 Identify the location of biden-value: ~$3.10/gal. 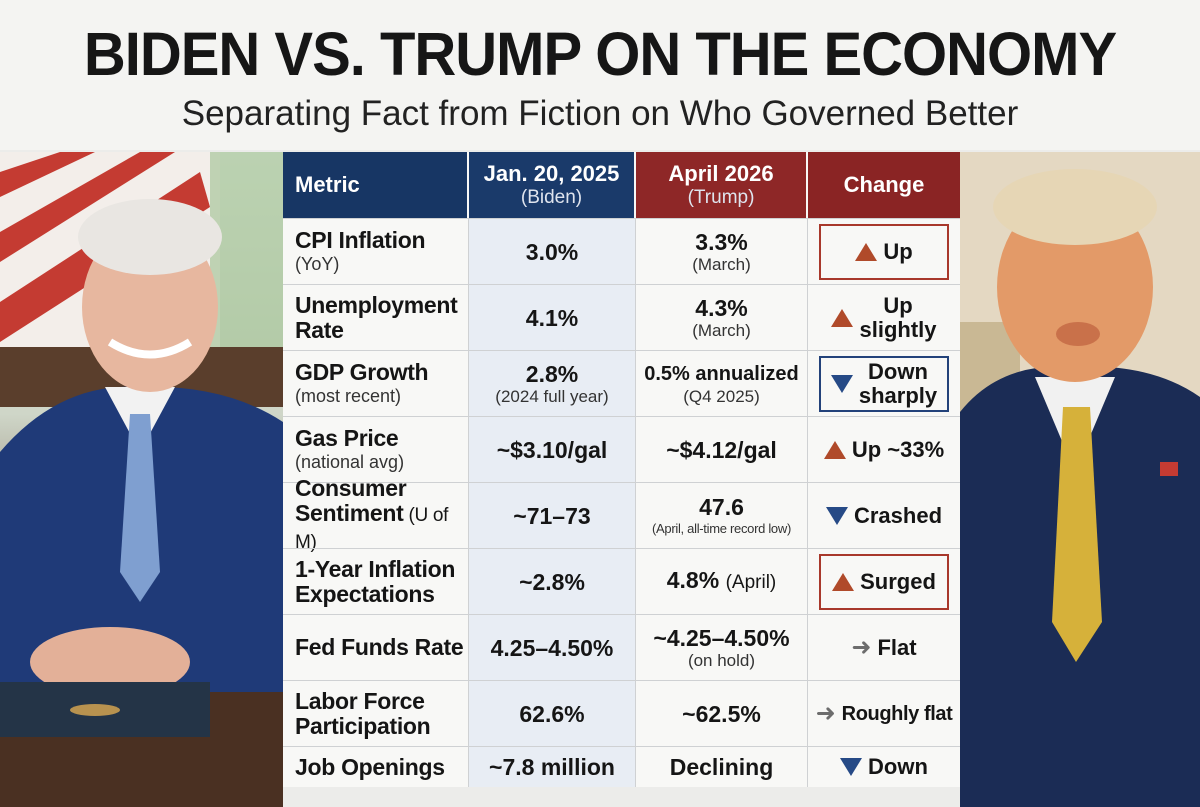
(552, 449).